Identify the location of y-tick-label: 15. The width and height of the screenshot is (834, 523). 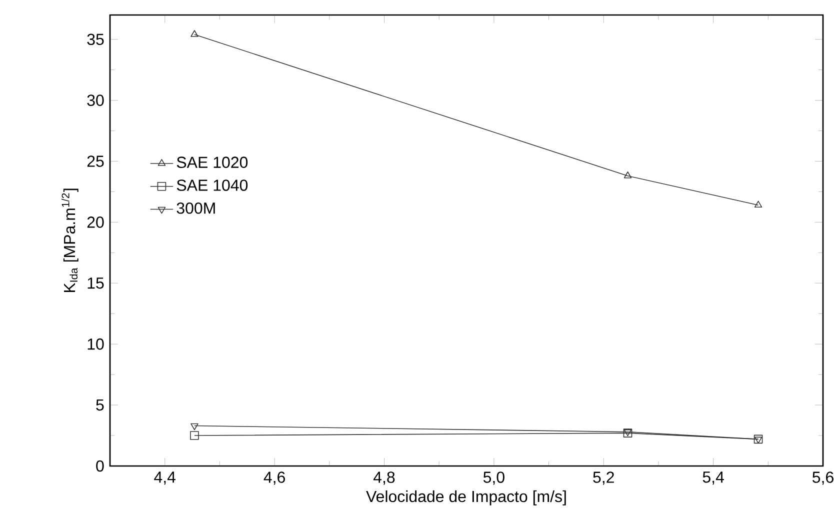
(96, 283).